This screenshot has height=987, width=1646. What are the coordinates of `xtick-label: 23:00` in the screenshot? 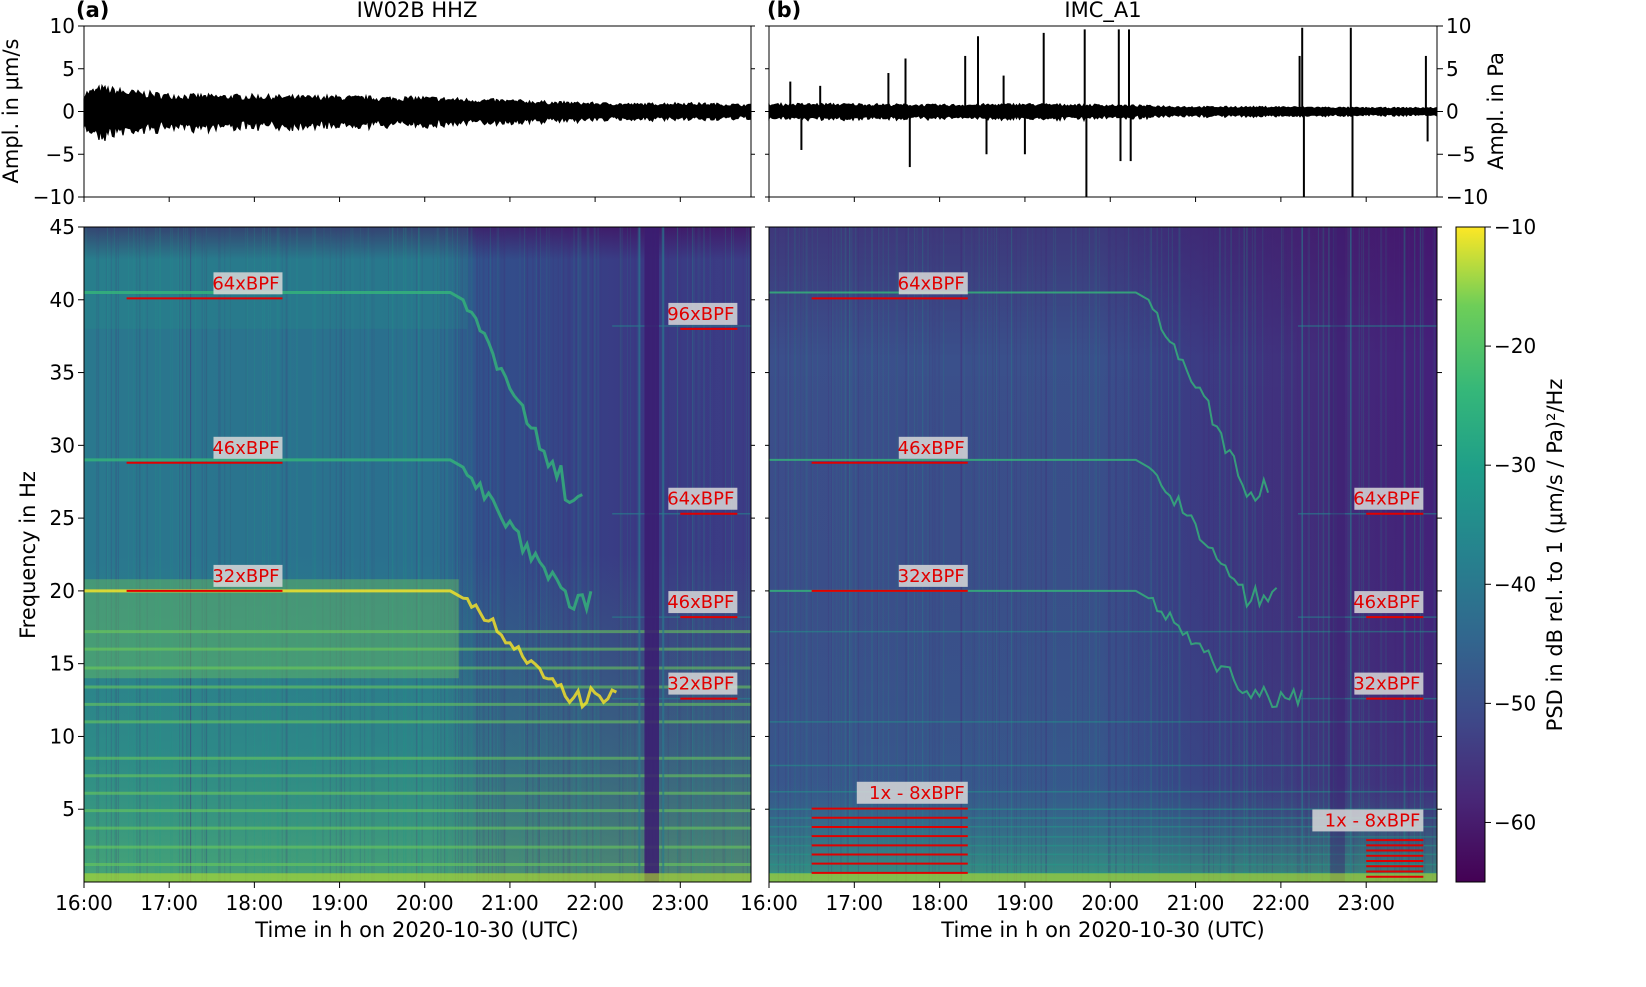 It's located at (1366, 903).